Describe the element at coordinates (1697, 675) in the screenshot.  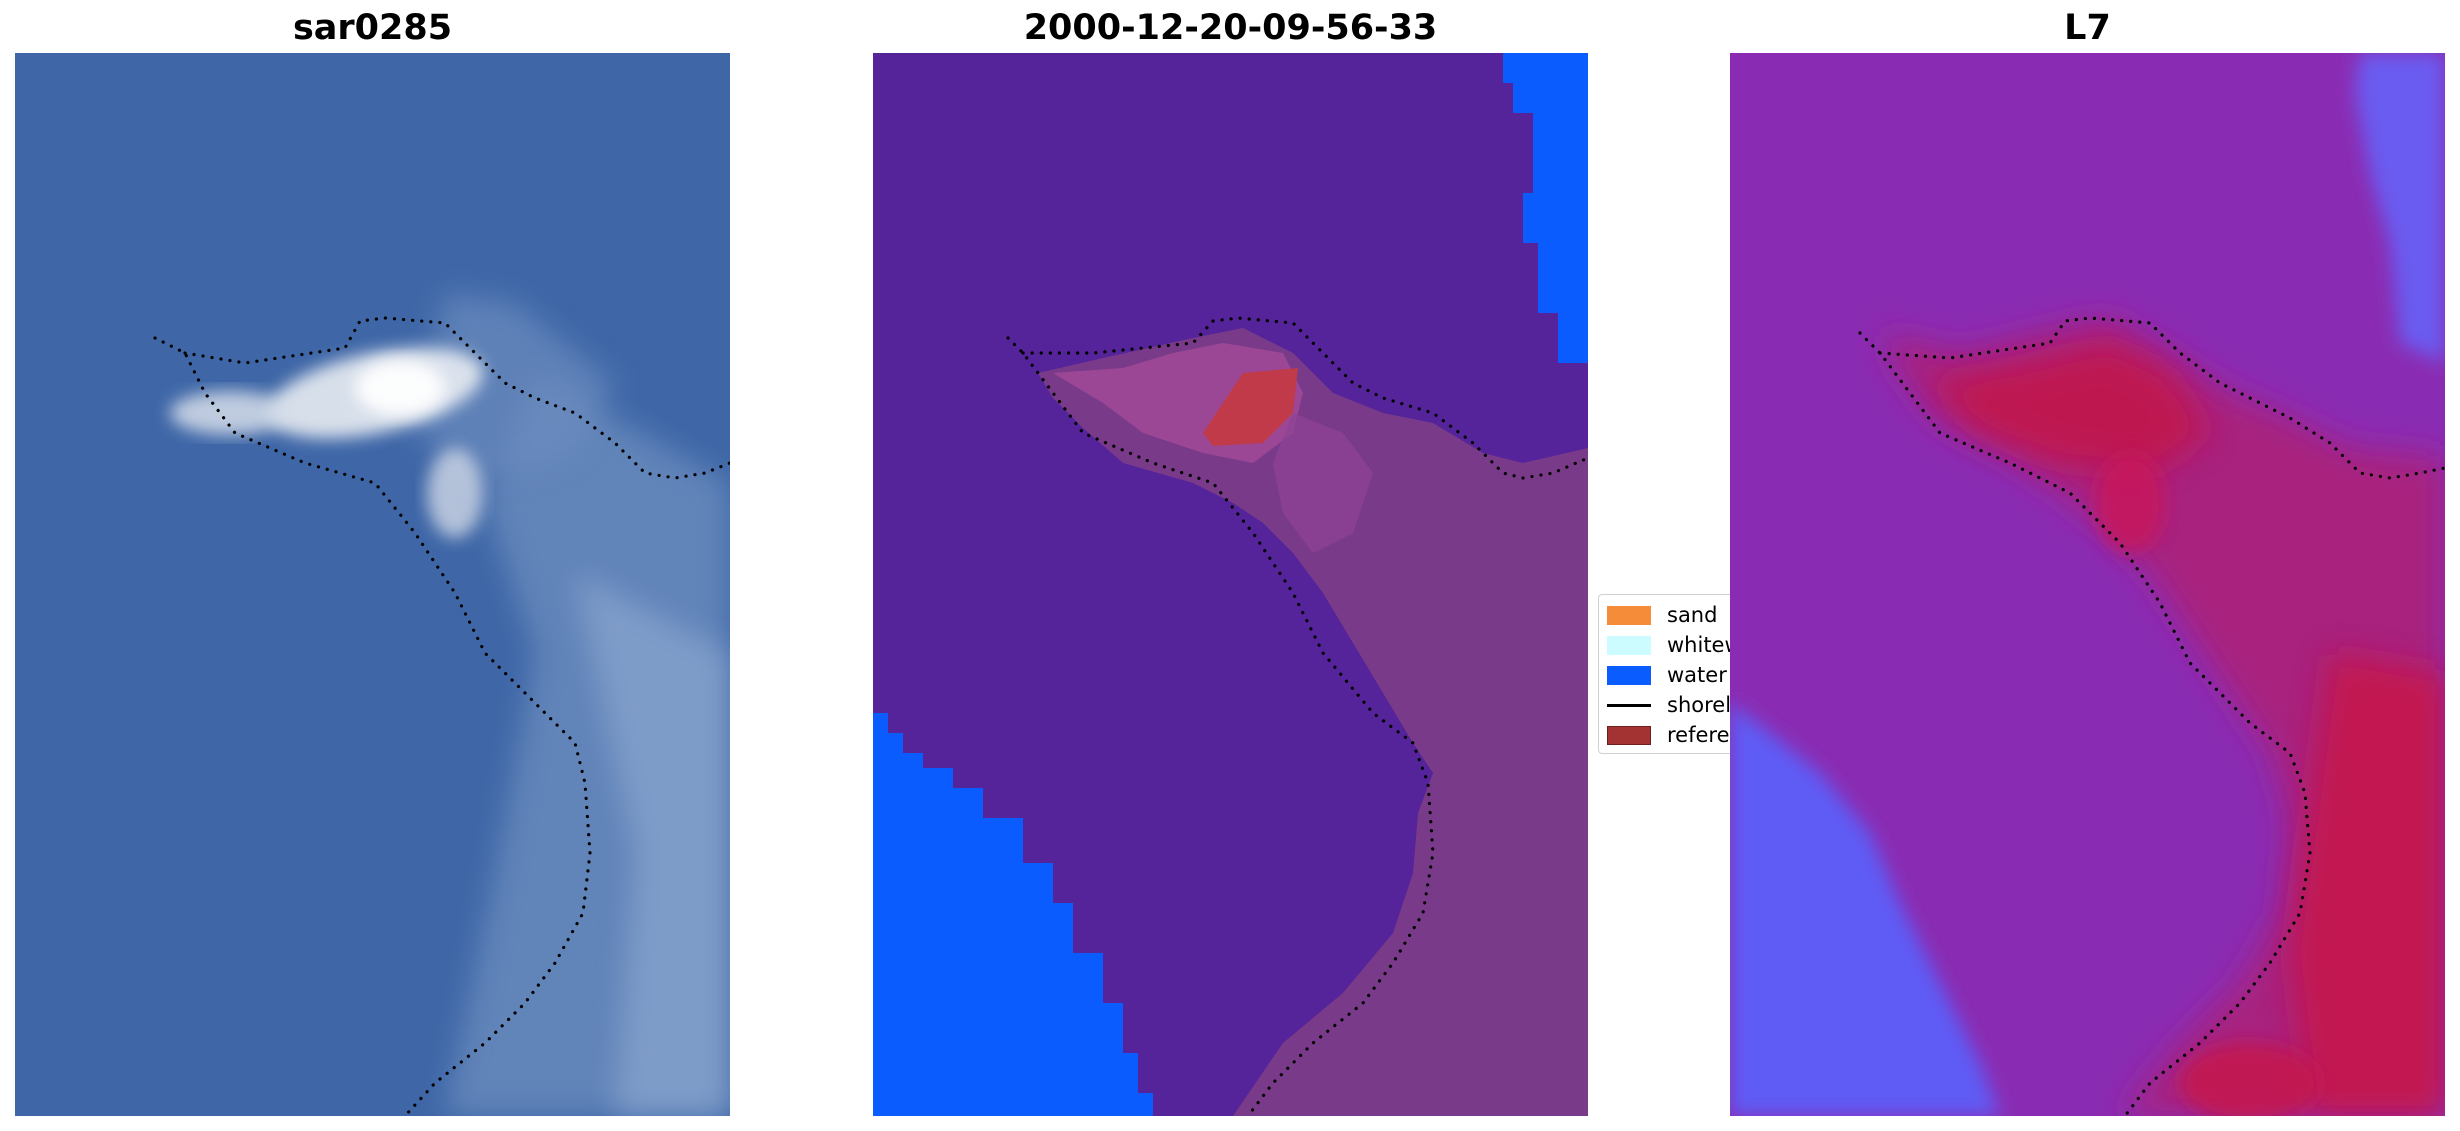
I see `legend-label-water: water` at that location.